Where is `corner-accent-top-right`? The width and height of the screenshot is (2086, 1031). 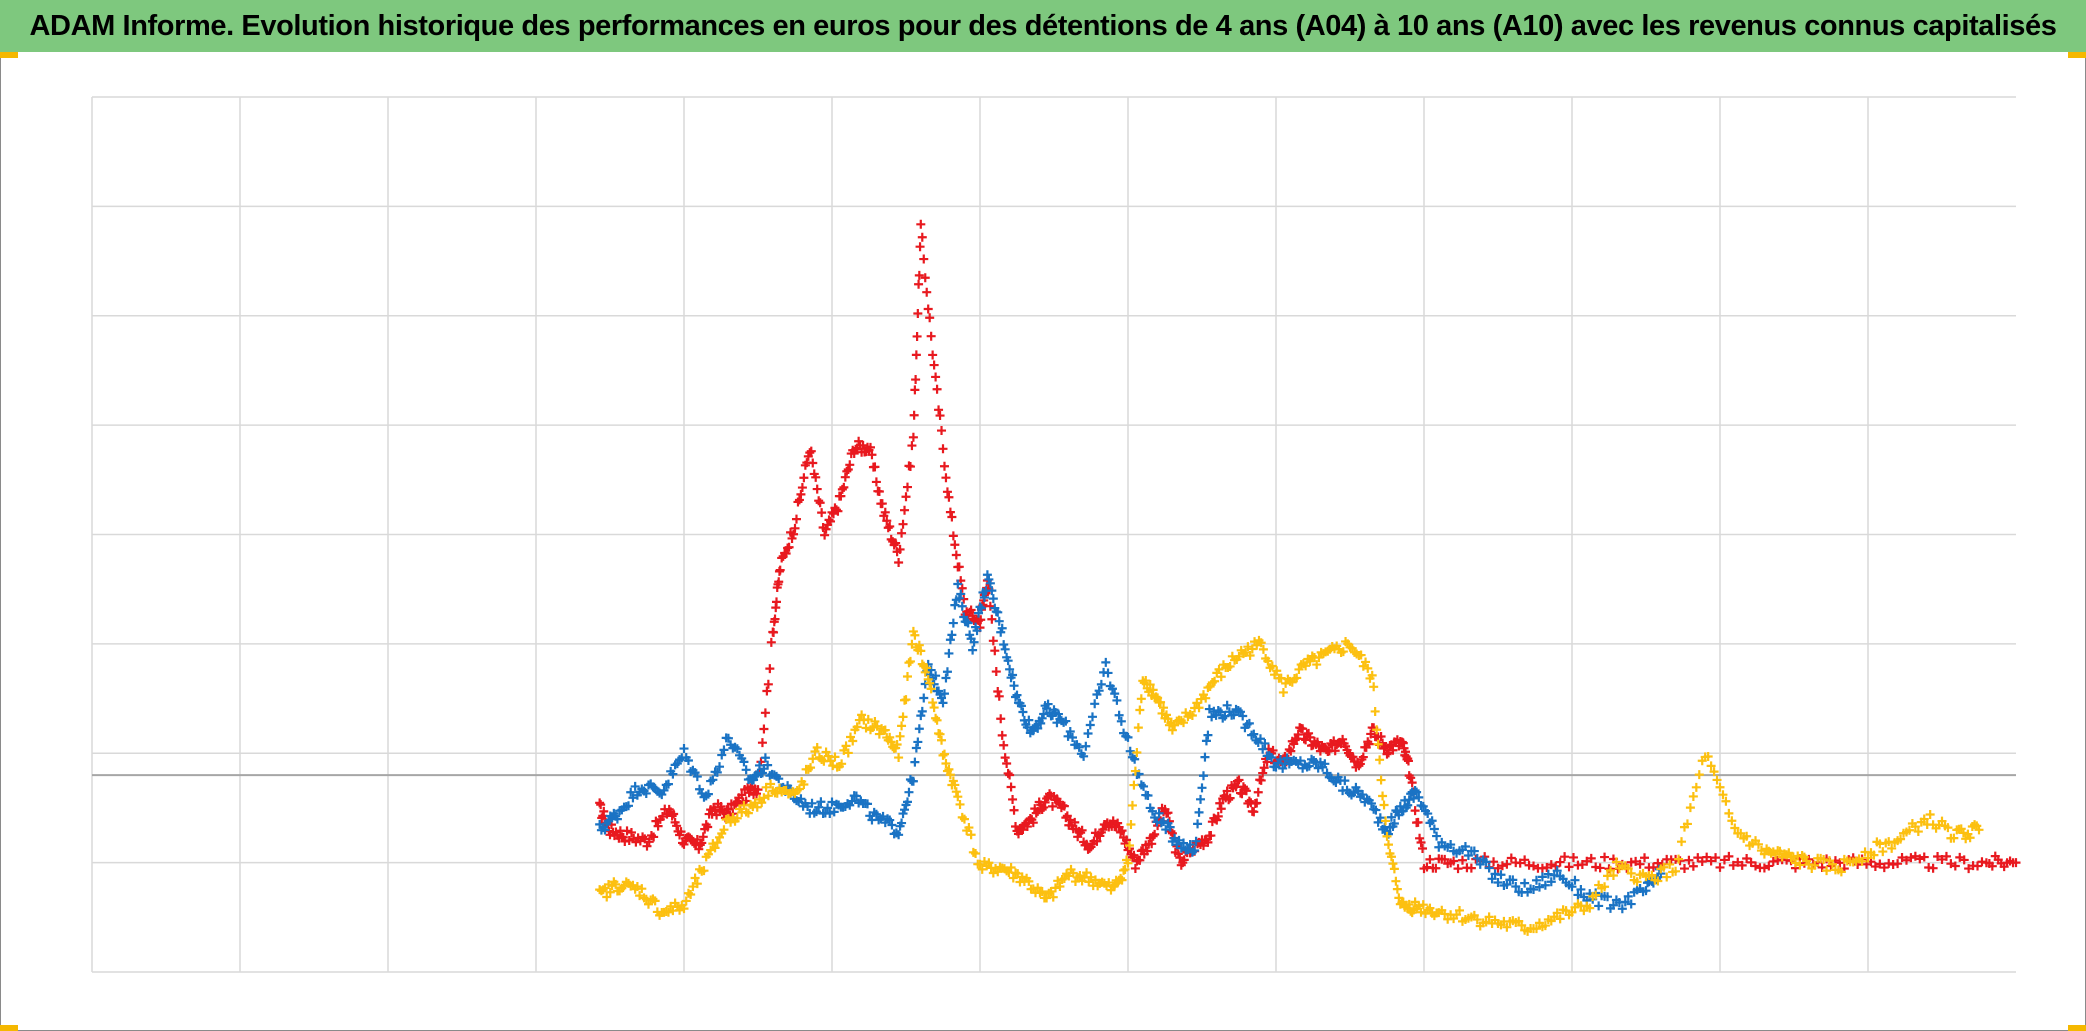 corner-accent-top-right is located at coordinates (2077, 55).